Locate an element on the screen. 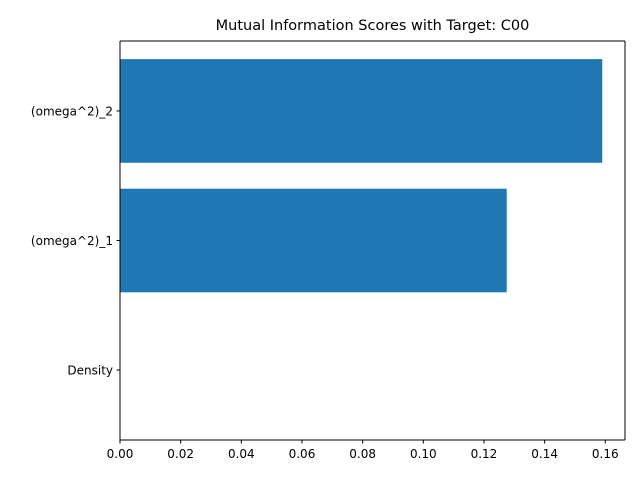  x-tick-label: 0.04 is located at coordinates (241, 454).